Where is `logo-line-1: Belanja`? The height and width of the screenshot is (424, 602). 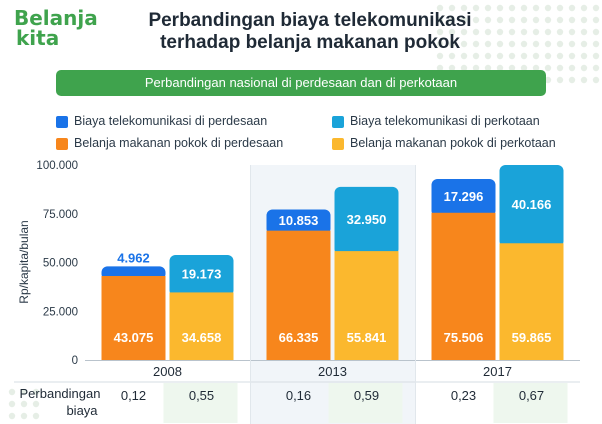 logo-line-1: Belanja is located at coordinates (56, 18).